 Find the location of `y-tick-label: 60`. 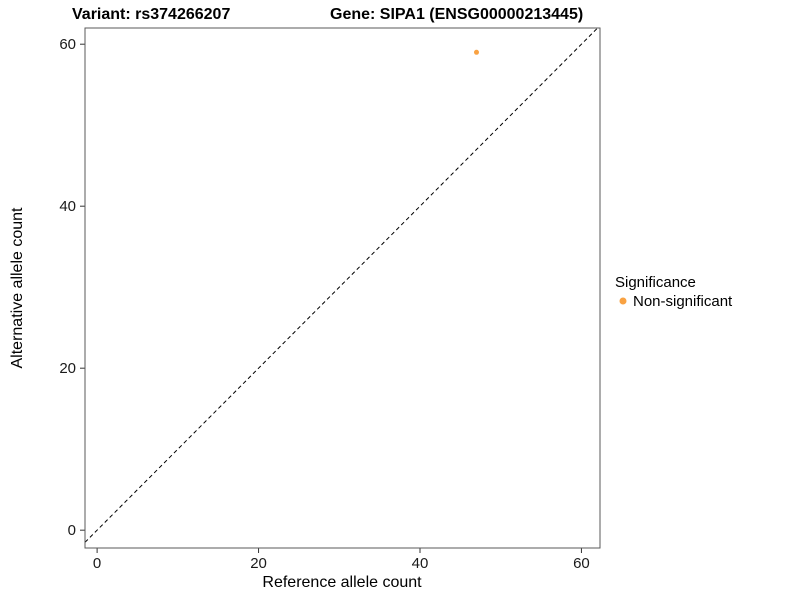

y-tick-label: 60 is located at coordinates (67, 44).